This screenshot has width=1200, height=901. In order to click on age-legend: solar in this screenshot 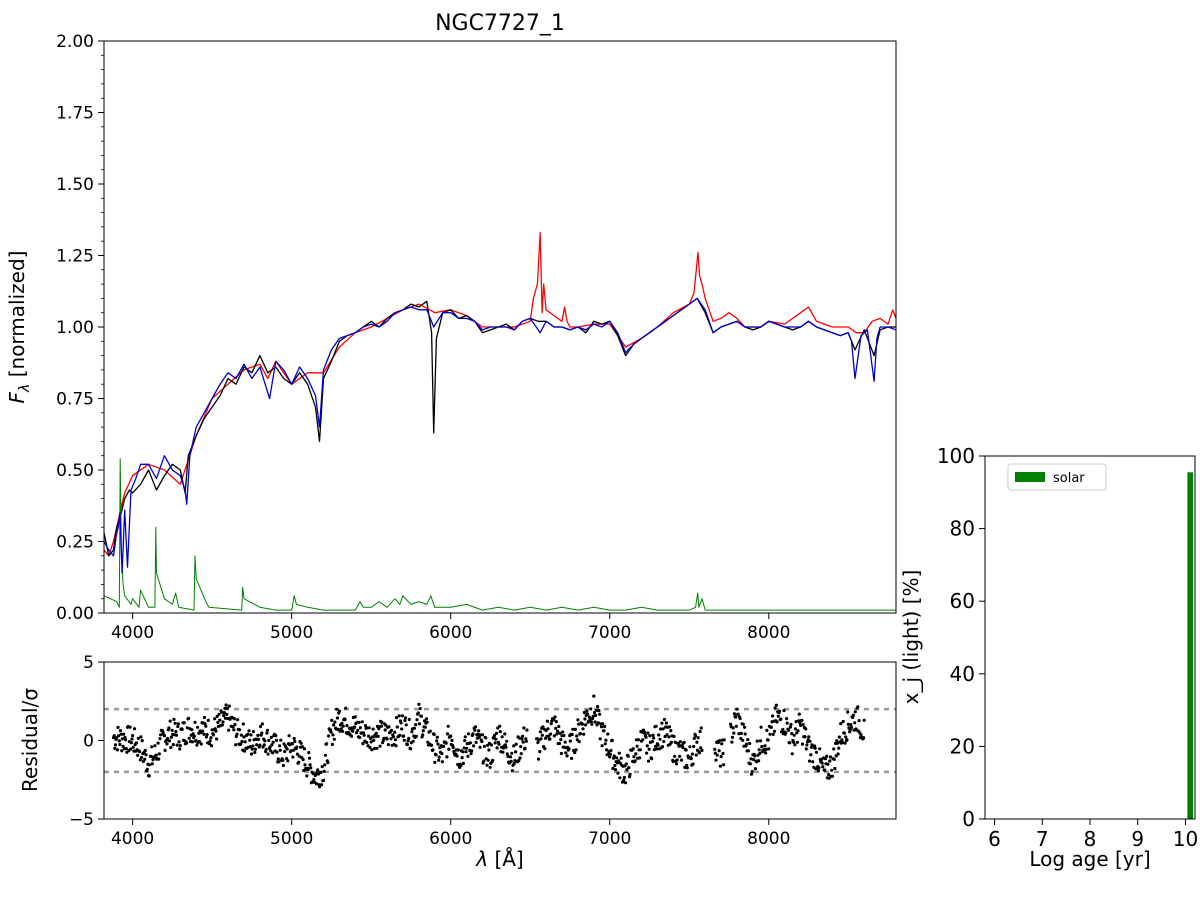, I will do `click(1057, 477)`.